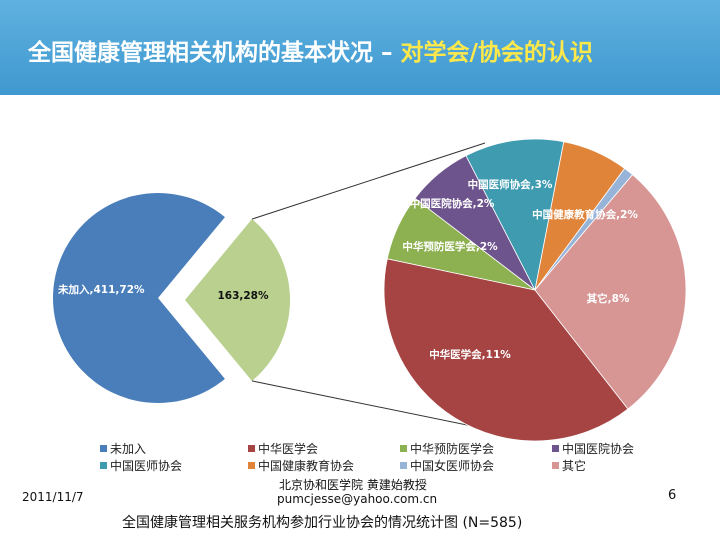 This screenshot has height=540, width=720. Describe the element at coordinates (353, 485) in the screenshot. I see `footer-author: 北京协和医学院 黄建始教授` at that location.